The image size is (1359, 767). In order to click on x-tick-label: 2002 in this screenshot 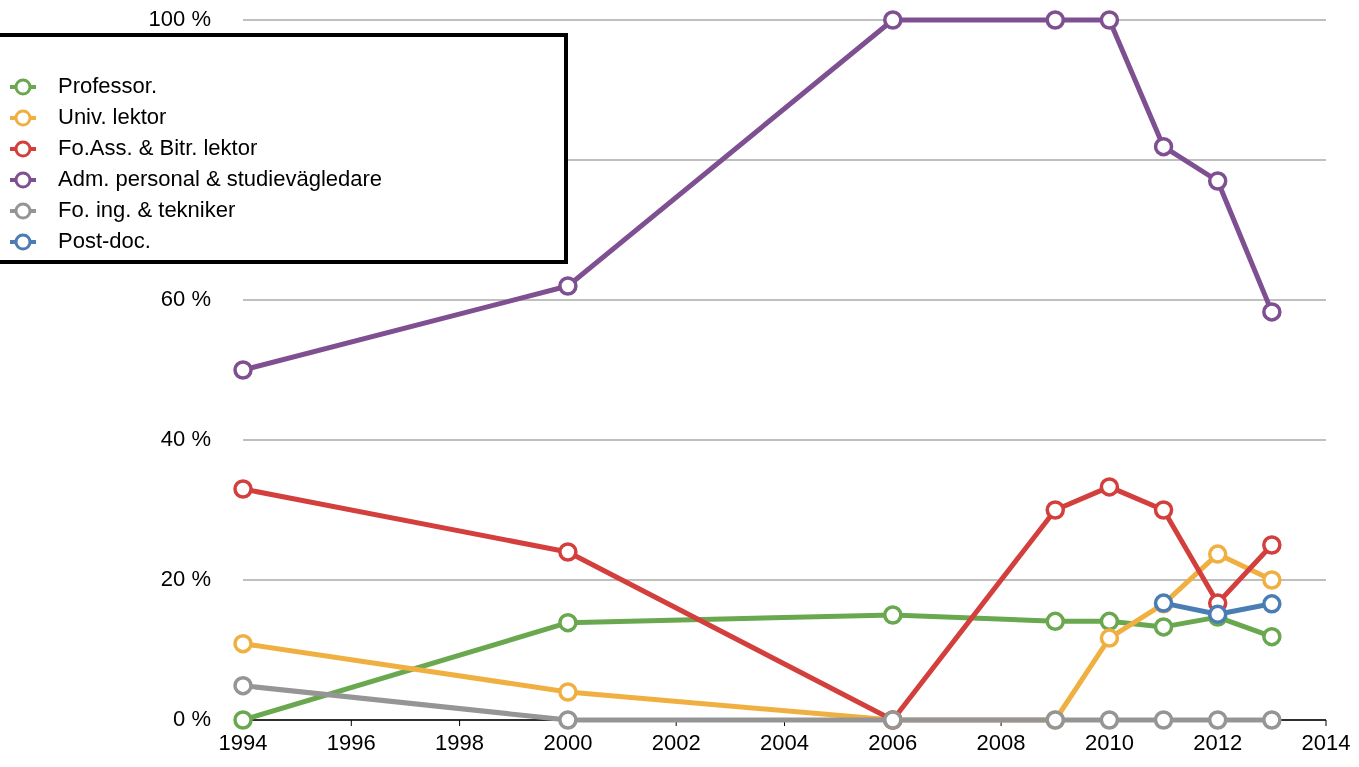, I will do `click(676, 742)`.